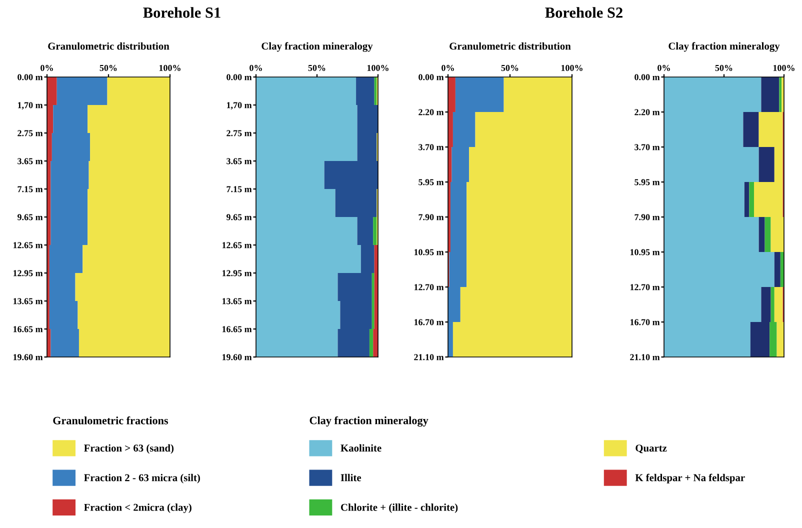  I want to click on legend-label: Quartz, so click(651, 449).